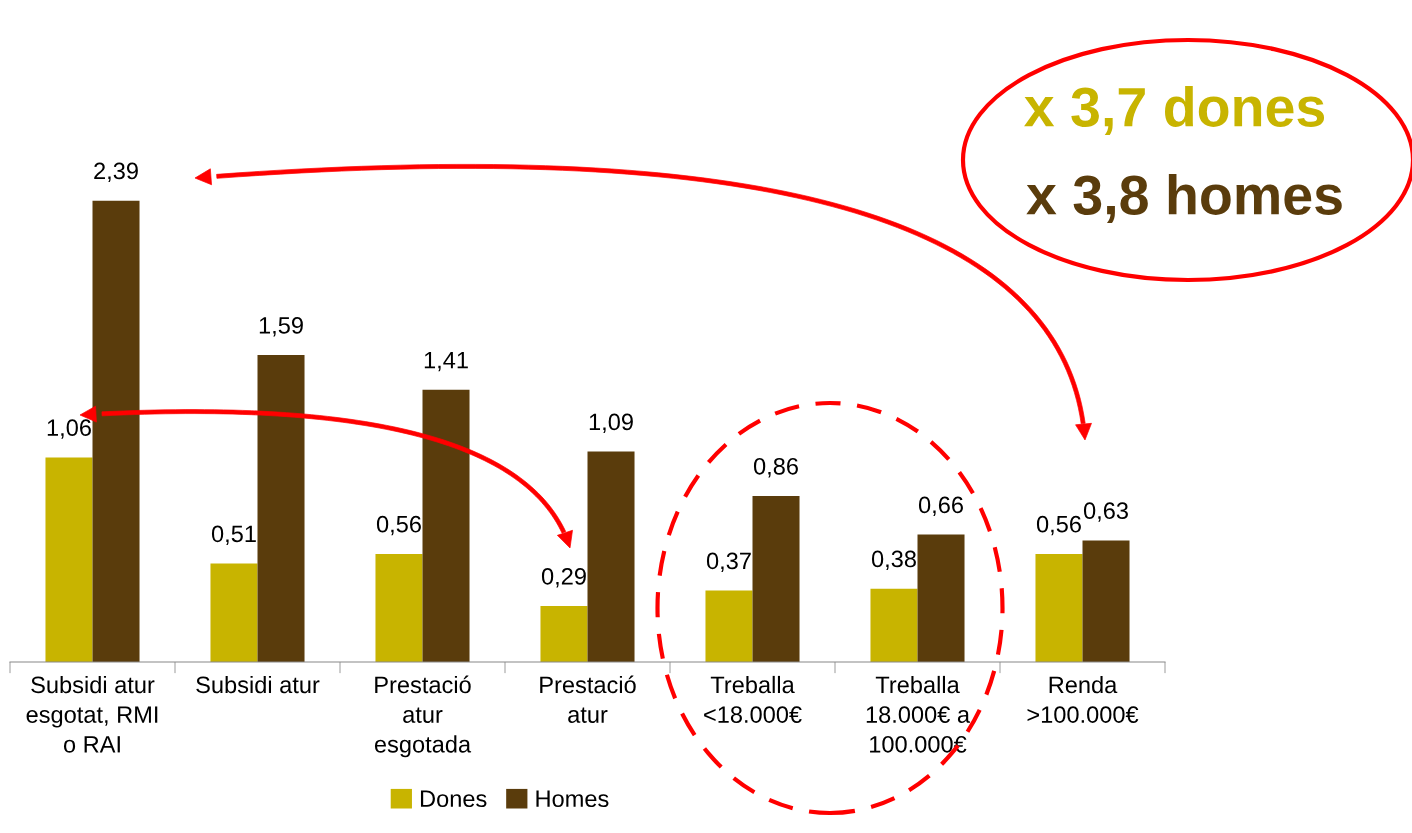 The image size is (1412, 833). What do you see at coordinates (1083, 699) in the screenshot?
I see `x-tick-label: Renda >100.000€` at bounding box center [1083, 699].